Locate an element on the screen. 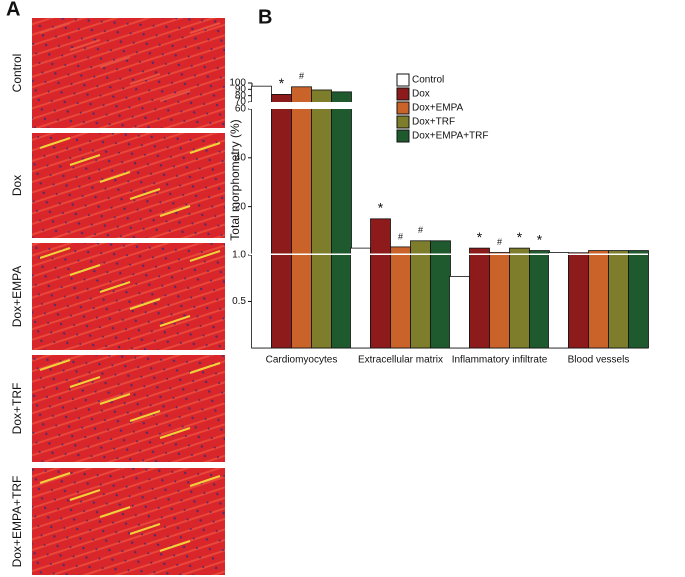 This screenshot has width=685, height=577. y-tick-label: 100 is located at coordinates (237, 83).